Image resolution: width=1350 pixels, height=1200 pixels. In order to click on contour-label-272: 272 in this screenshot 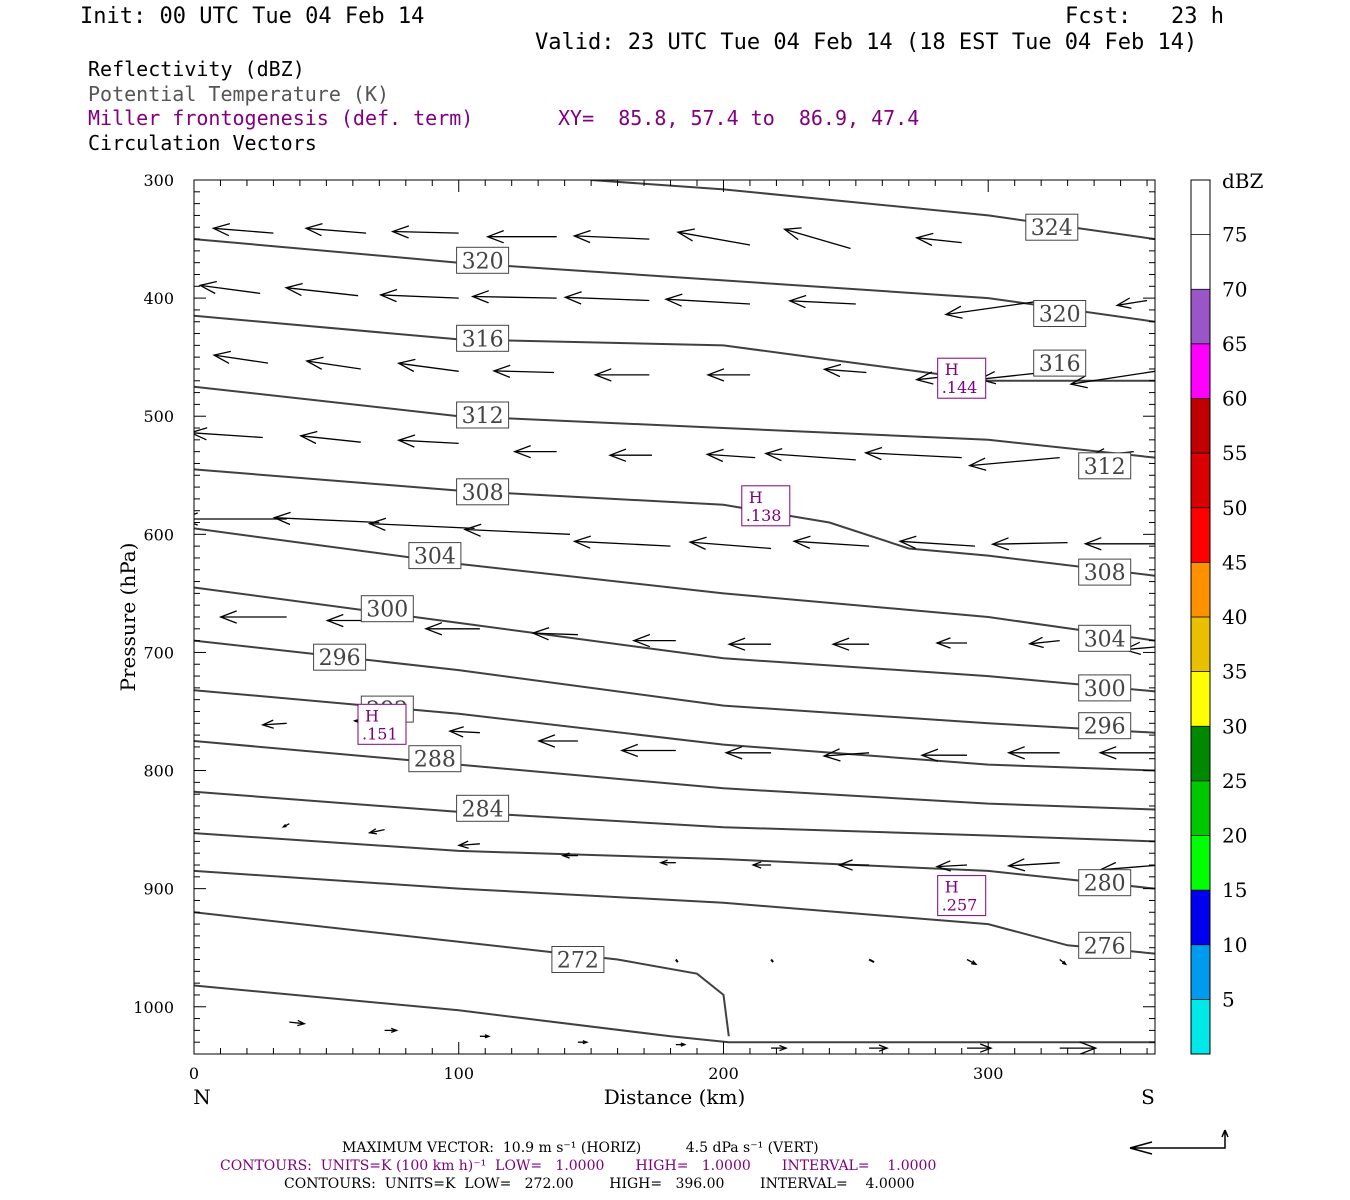, I will do `click(578, 960)`.